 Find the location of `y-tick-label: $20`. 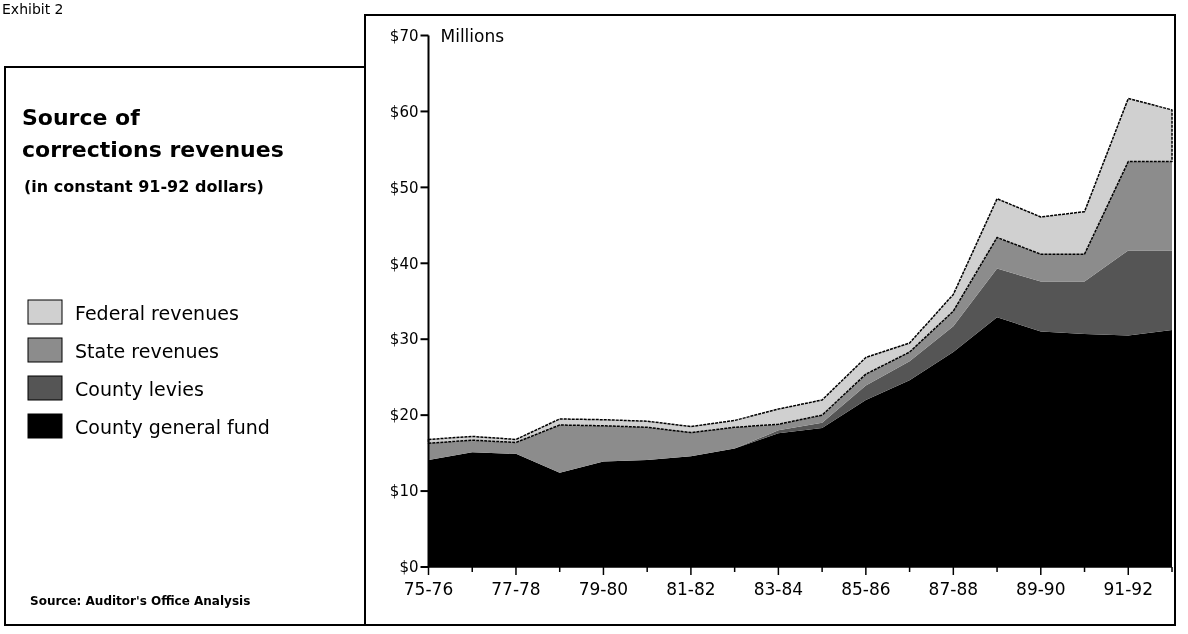

y-tick-label: $20 is located at coordinates (404, 415).